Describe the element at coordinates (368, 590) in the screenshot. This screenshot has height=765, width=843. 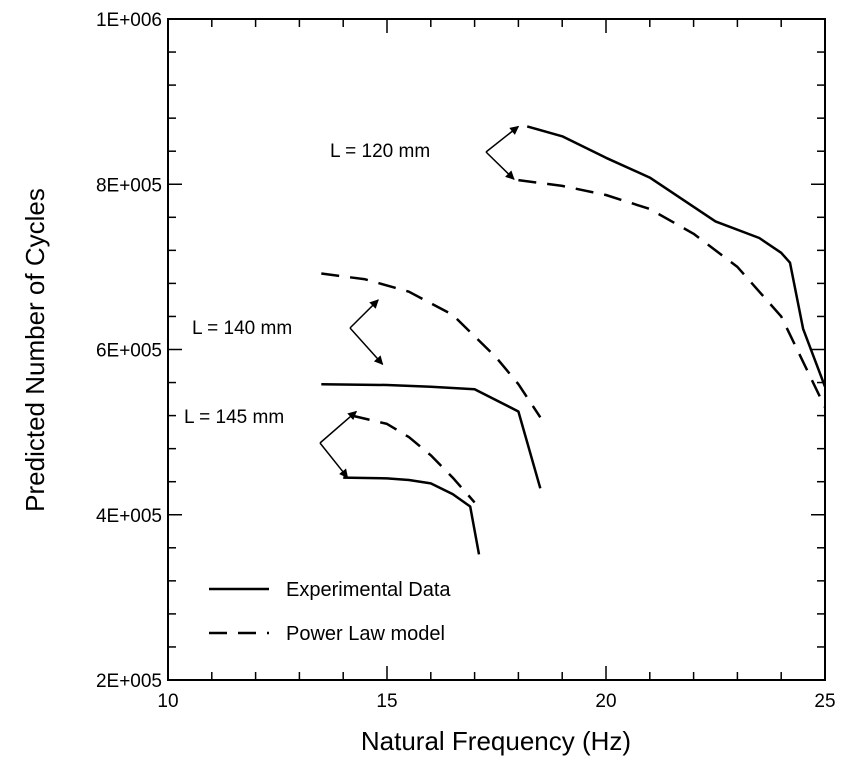
I see `legend-label-experimental: Experimental Data` at that location.